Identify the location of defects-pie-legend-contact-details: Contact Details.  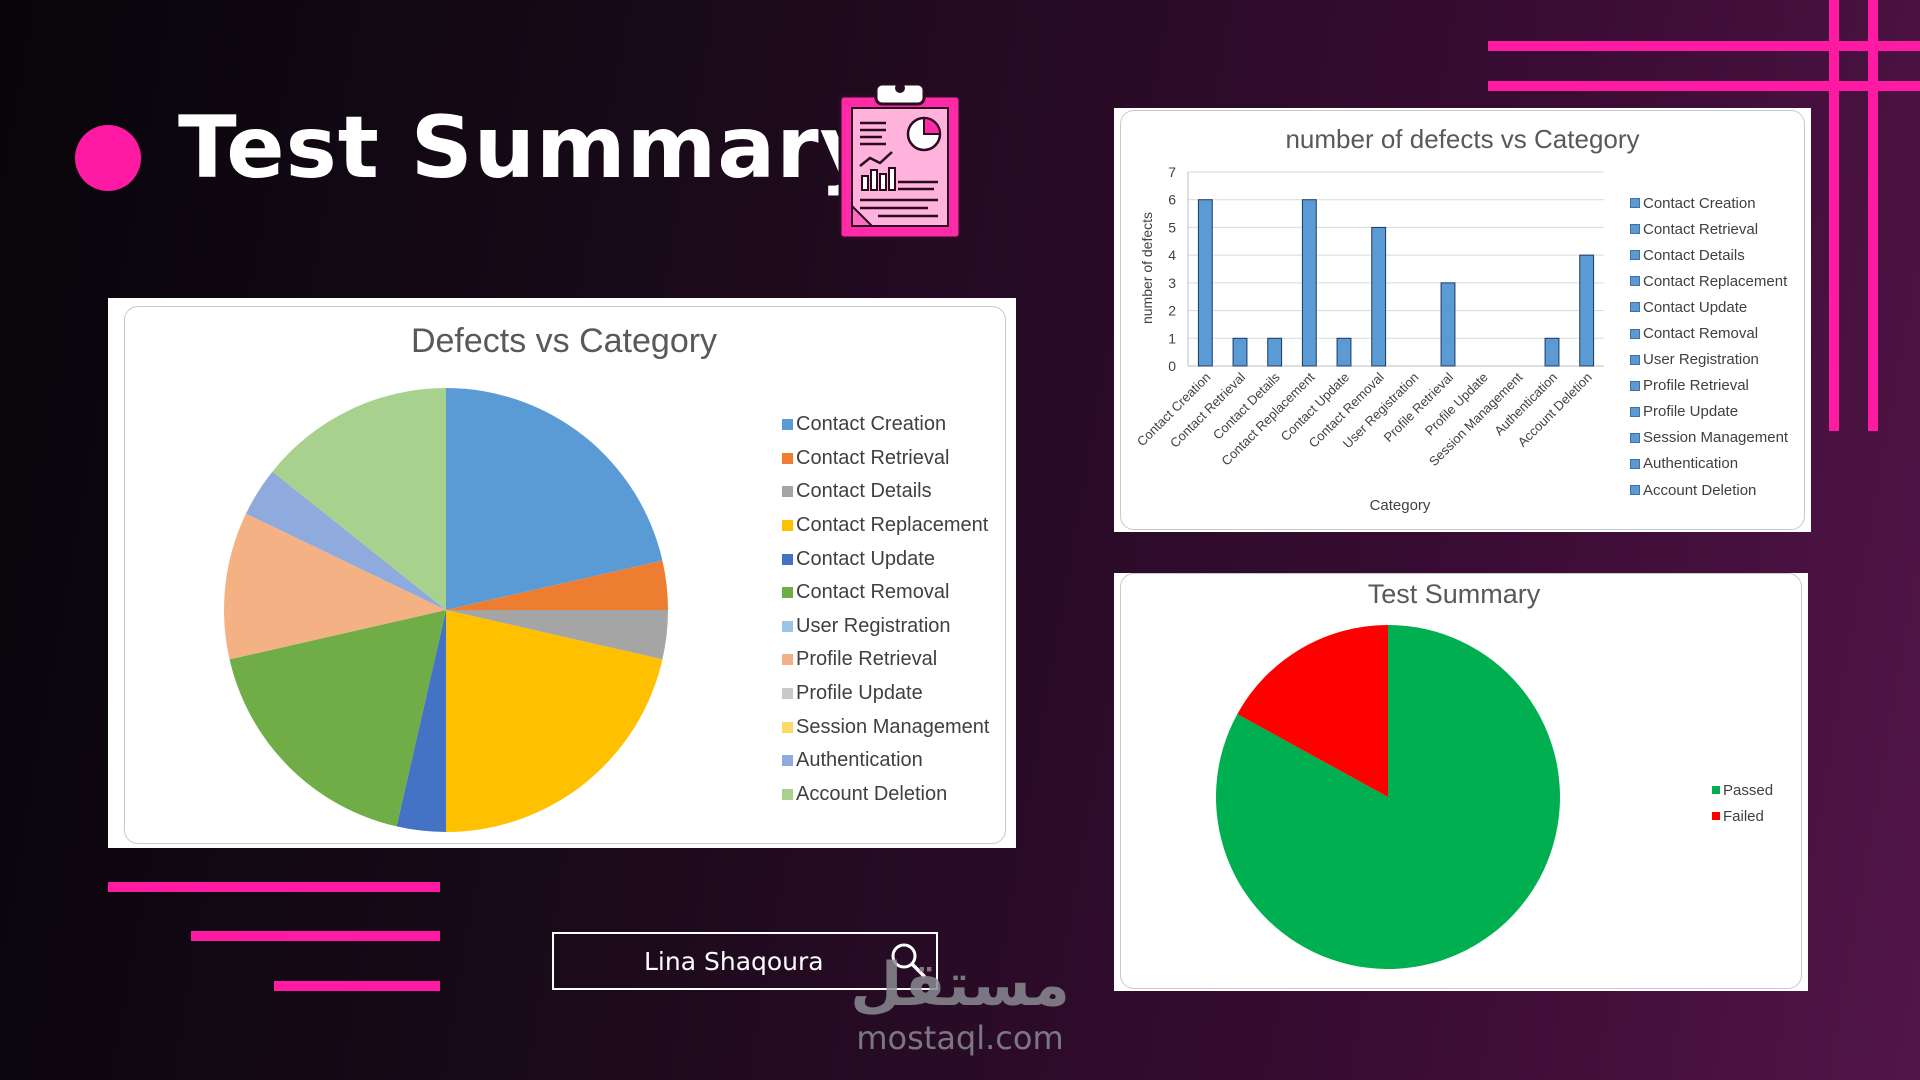
(885, 492).